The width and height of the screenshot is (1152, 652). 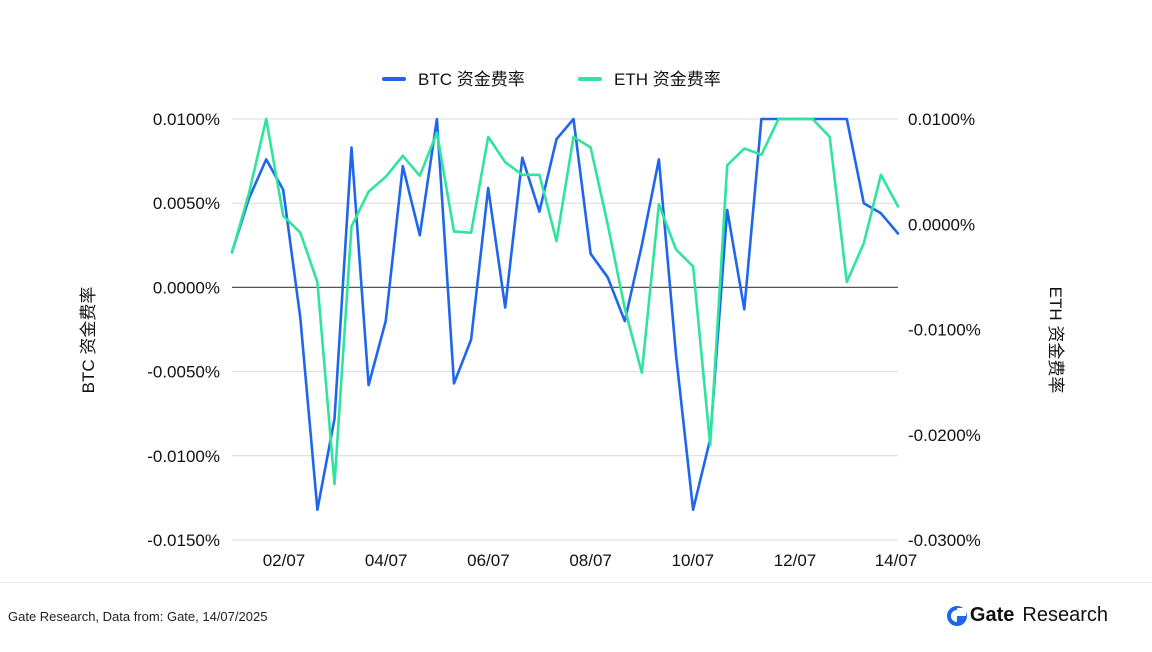 I want to click on x-tick-label: 14/07, so click(x=896, y=560).